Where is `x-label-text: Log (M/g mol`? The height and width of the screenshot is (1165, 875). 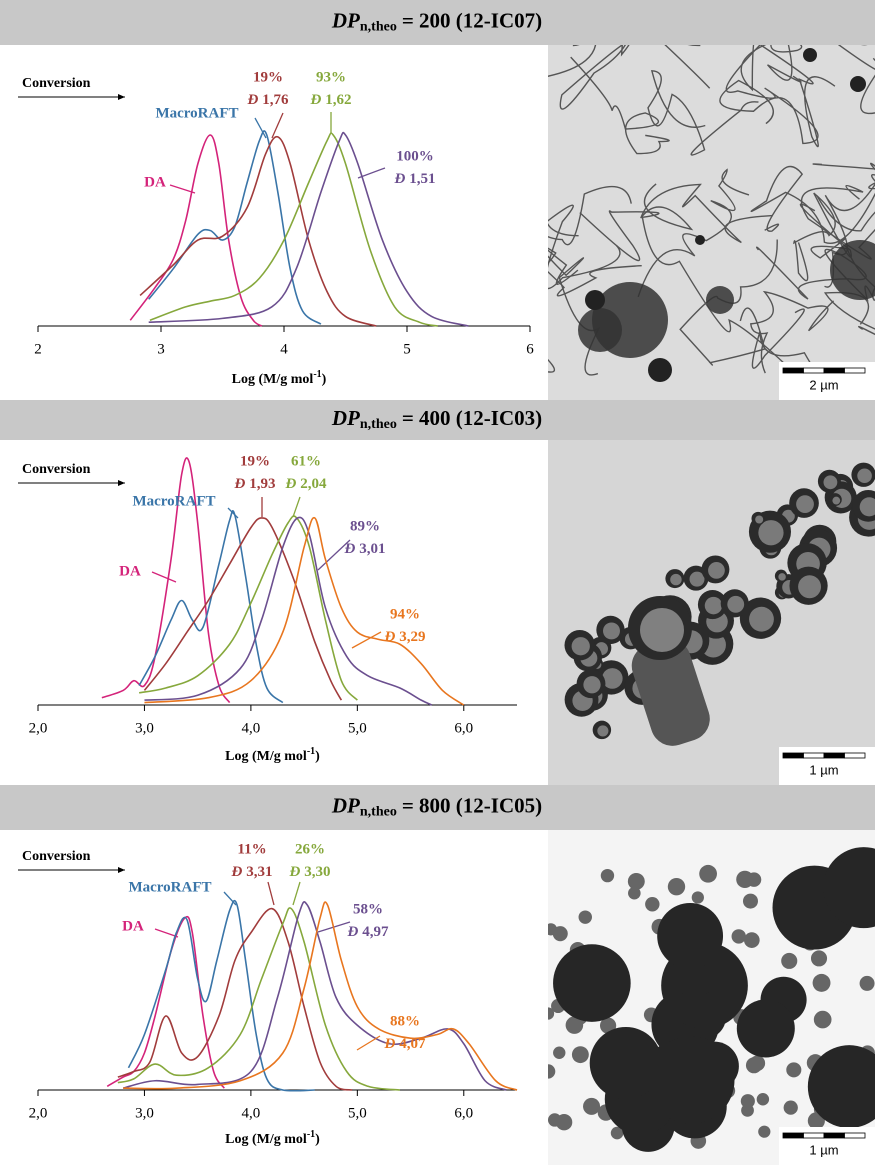
x-label-text: Log (M/g mol is located at coordinates (273, 379).